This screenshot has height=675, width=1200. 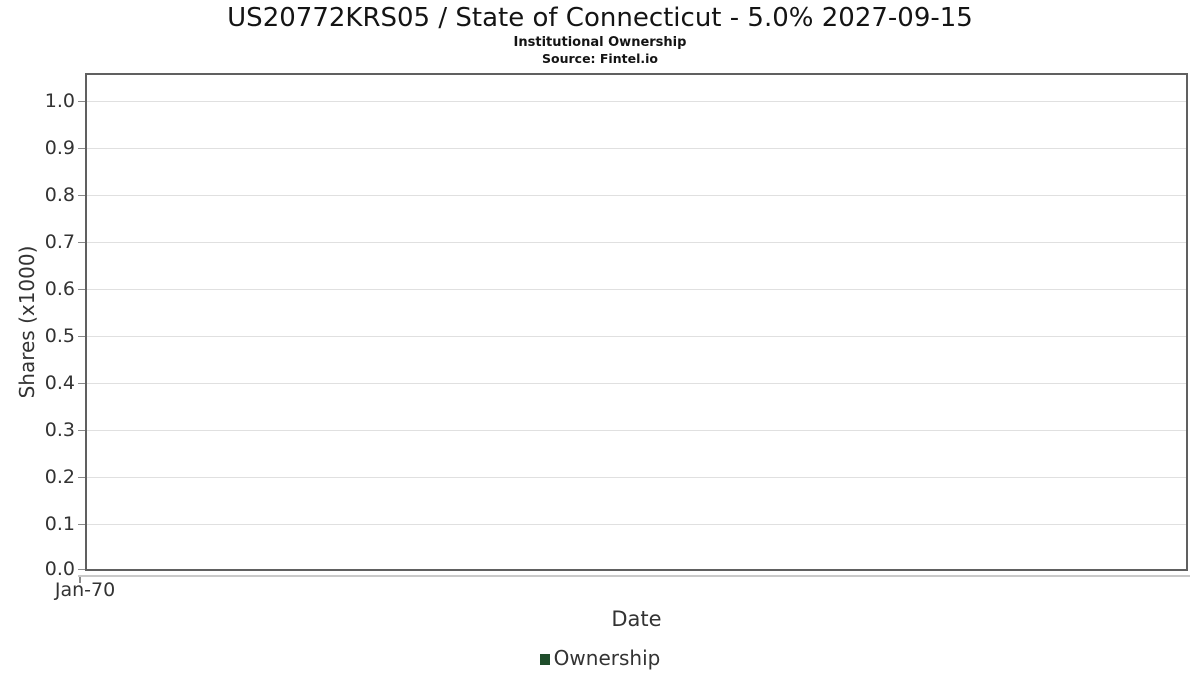 I want to click on legend: Ownership, so click(x=600, y=658).